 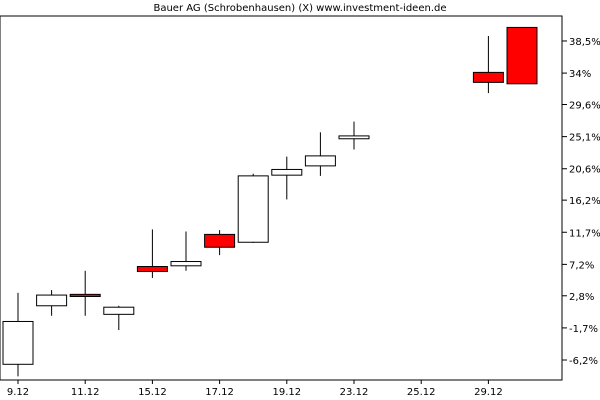 What do you see at coordinates (421, 392) in the screenshot?
I see `x-tick-label: 25.12` at bounding box center [421, 392].